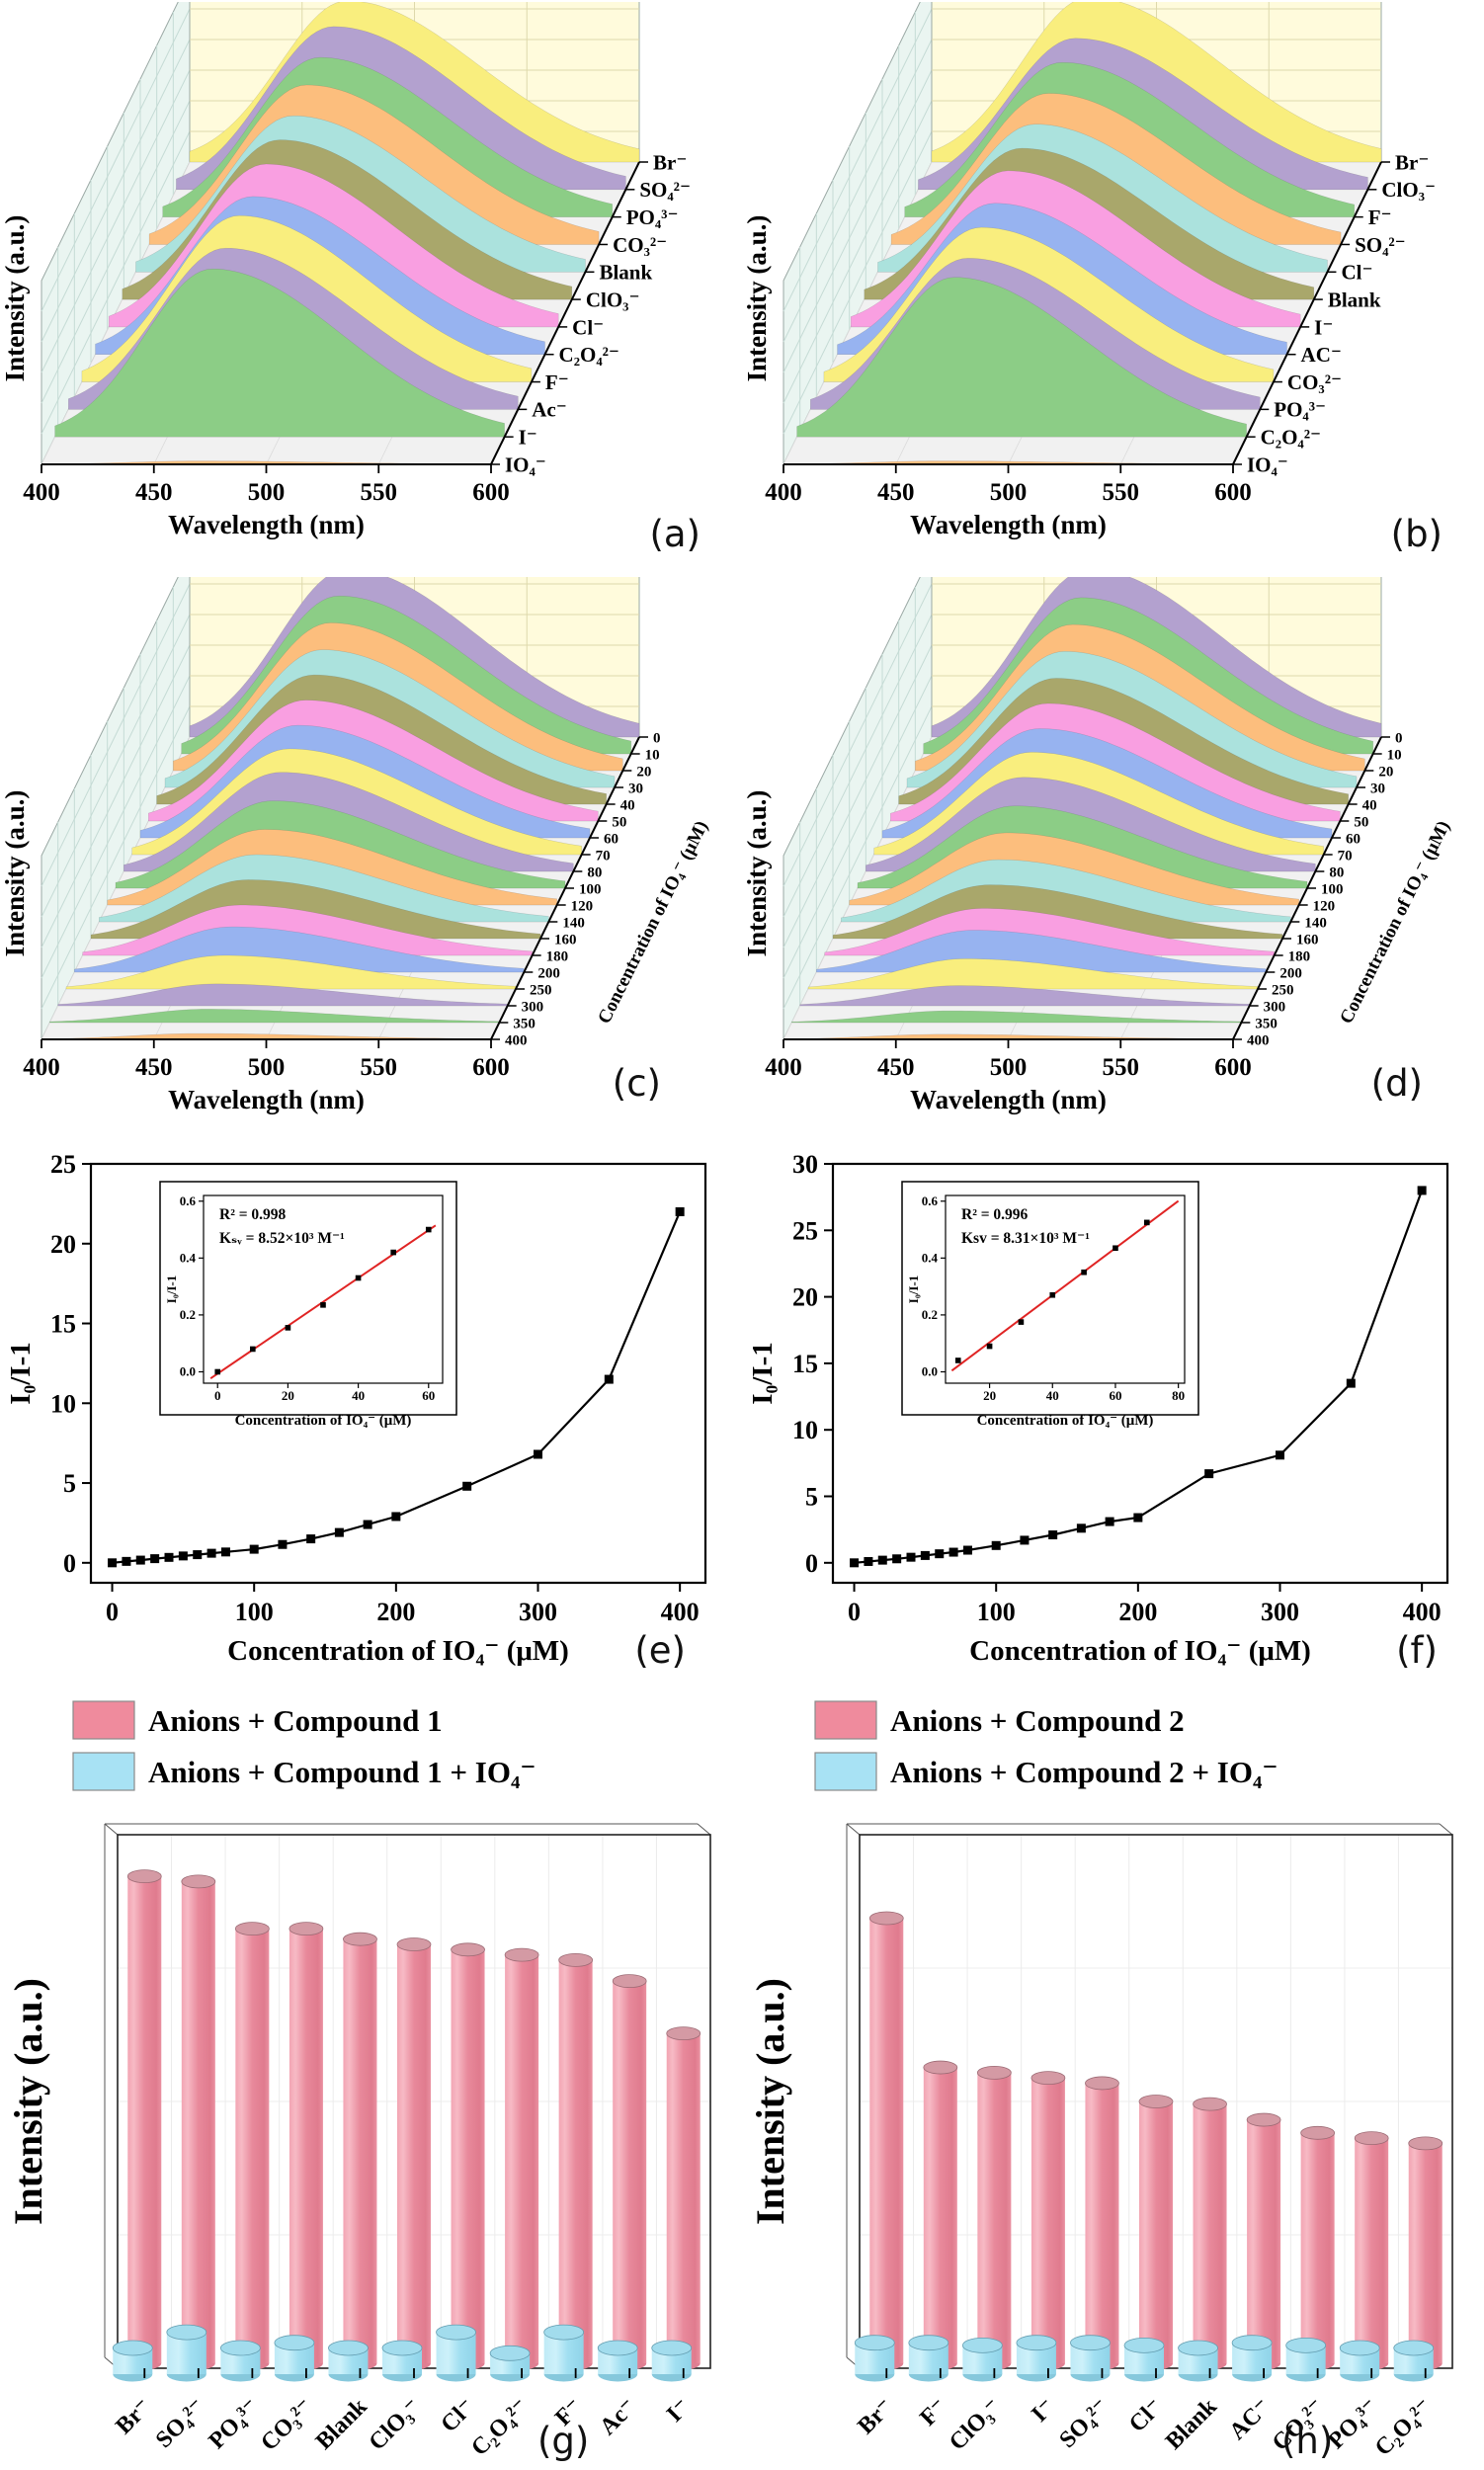 The width and height of the screenshot is (1484, 2470). Describe the element at coordinates (1025, 1238) in the screenshot. I see `inset-annotation-ksv: Ksv = 8.31×10³ M⁻¹` at that location.